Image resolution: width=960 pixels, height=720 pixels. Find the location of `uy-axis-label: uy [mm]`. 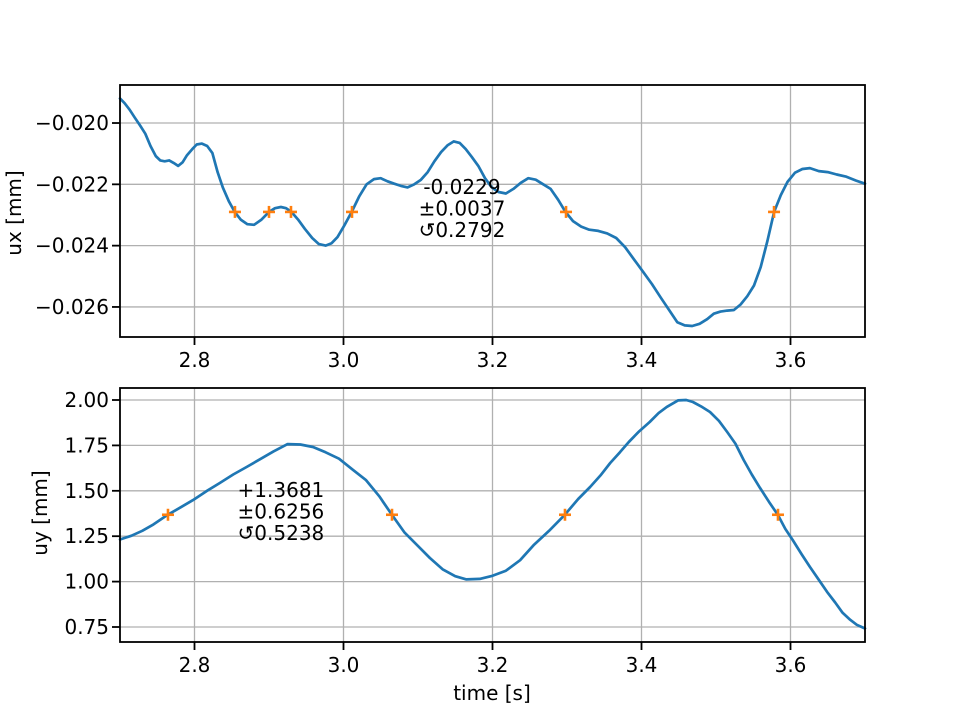

uy-axis-label: uy [mm] is located at coordinates (40, 513).